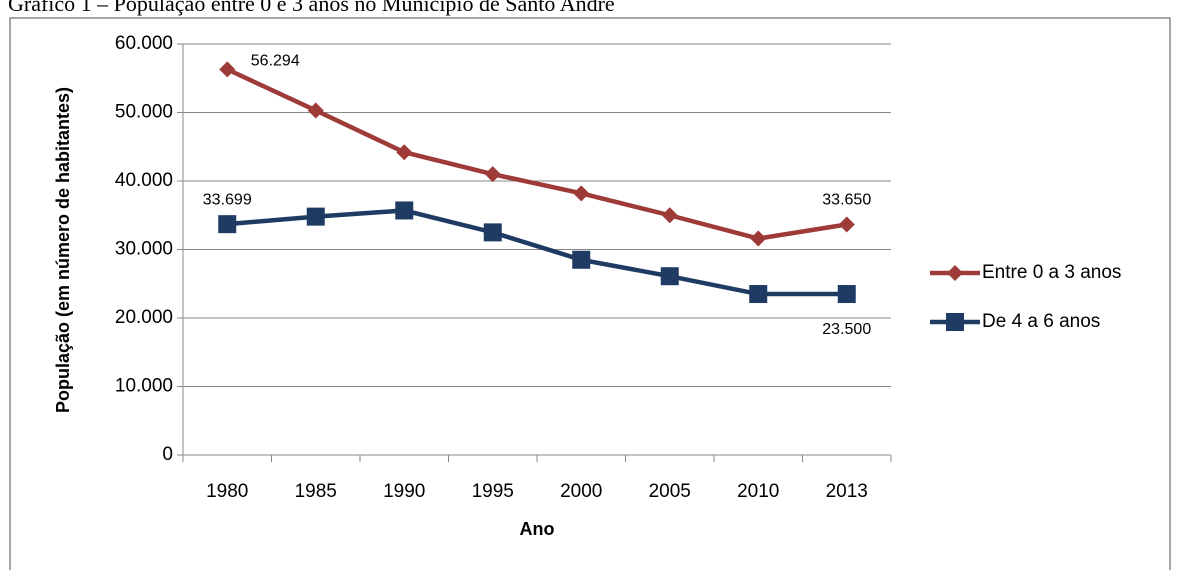 Image resolution: width=1178 pixels, height=570 pixels. Describe the element at coordinates (404, 491) in the screenshot. I see `x-tick-label: 1990` at that location.